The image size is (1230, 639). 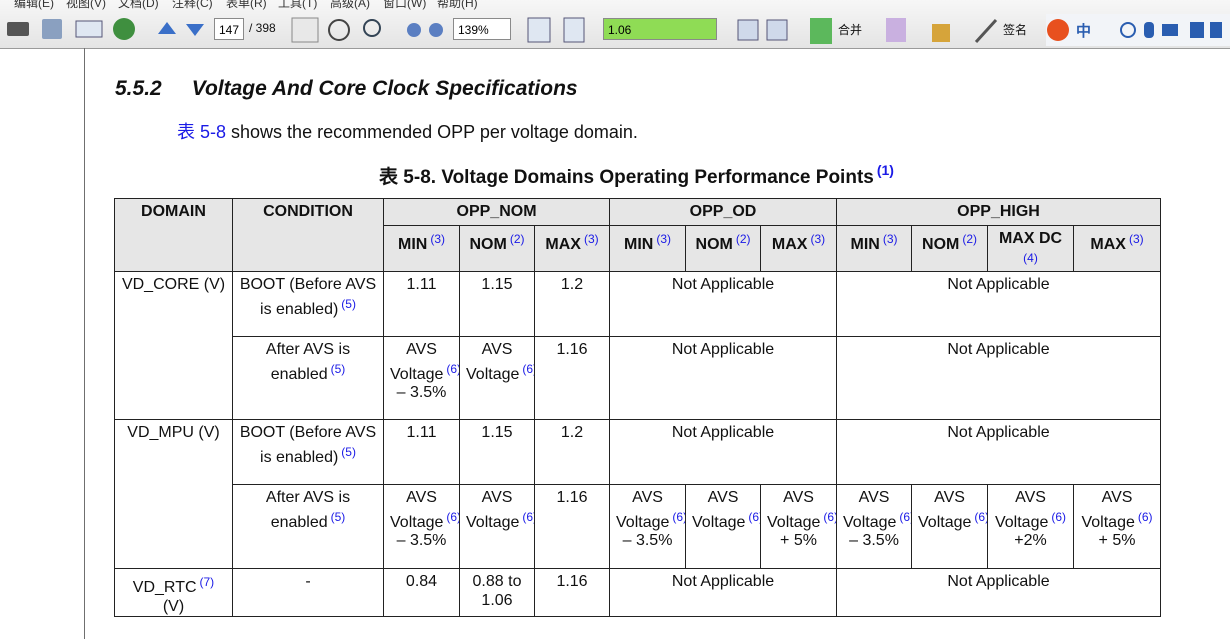 I want to click on menu-item: 高级(A), so click(x=350, y=5).